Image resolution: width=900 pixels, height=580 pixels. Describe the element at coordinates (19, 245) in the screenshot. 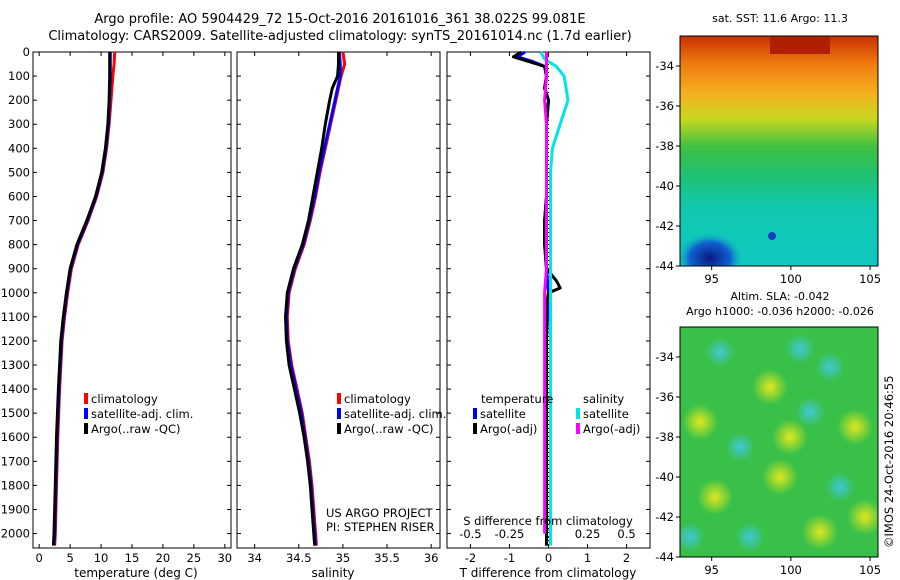

I see `depth-tick-label: 800` at that location.